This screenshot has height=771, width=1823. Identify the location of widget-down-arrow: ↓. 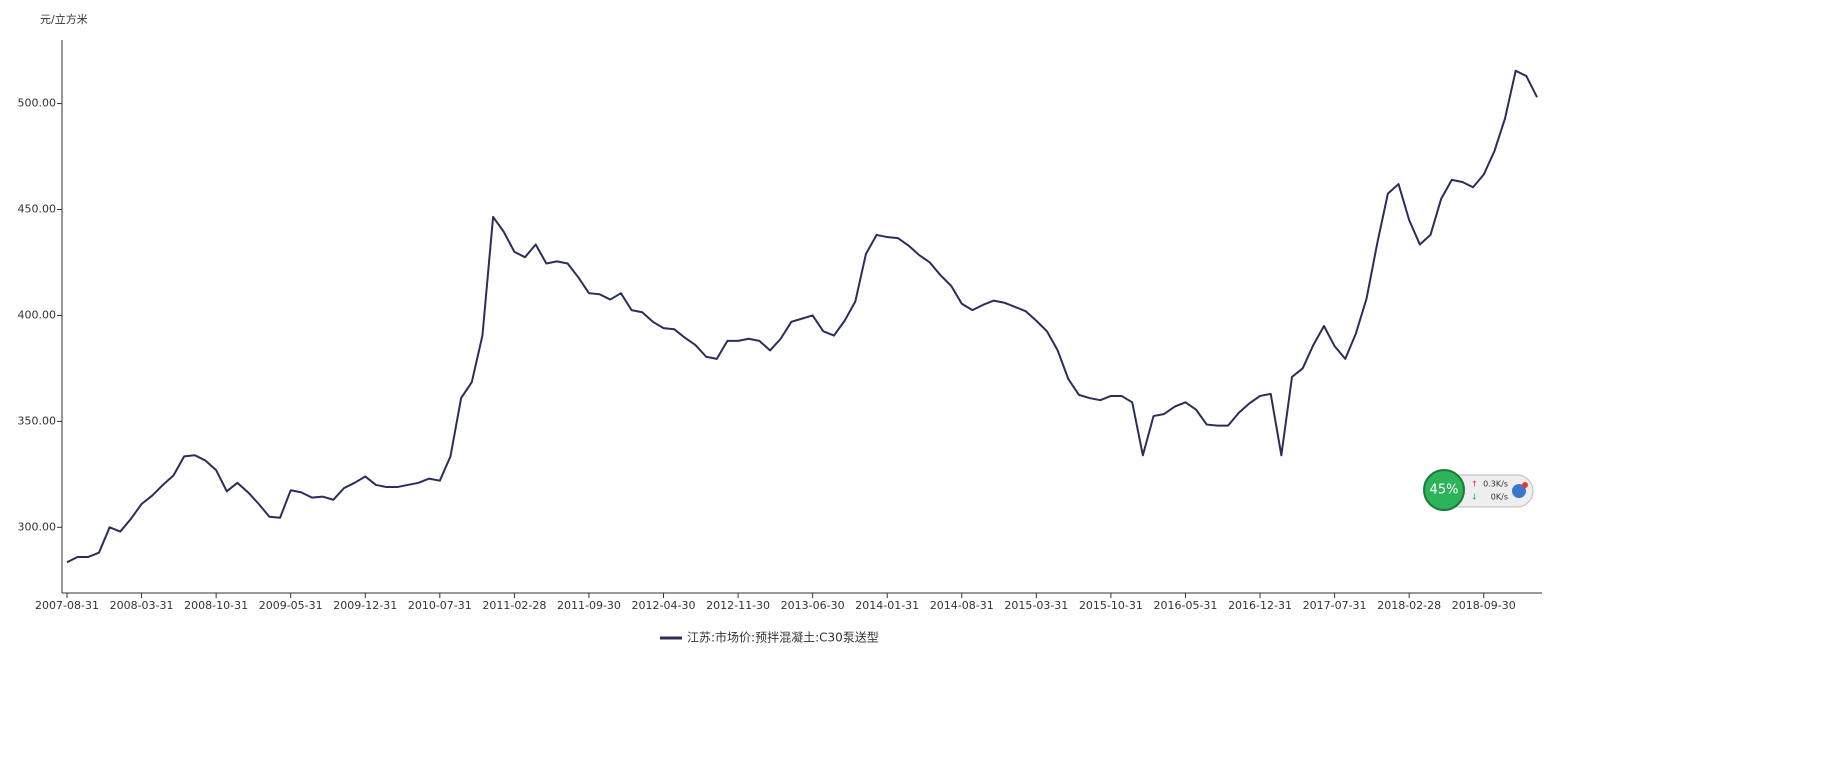
(1474, 497).